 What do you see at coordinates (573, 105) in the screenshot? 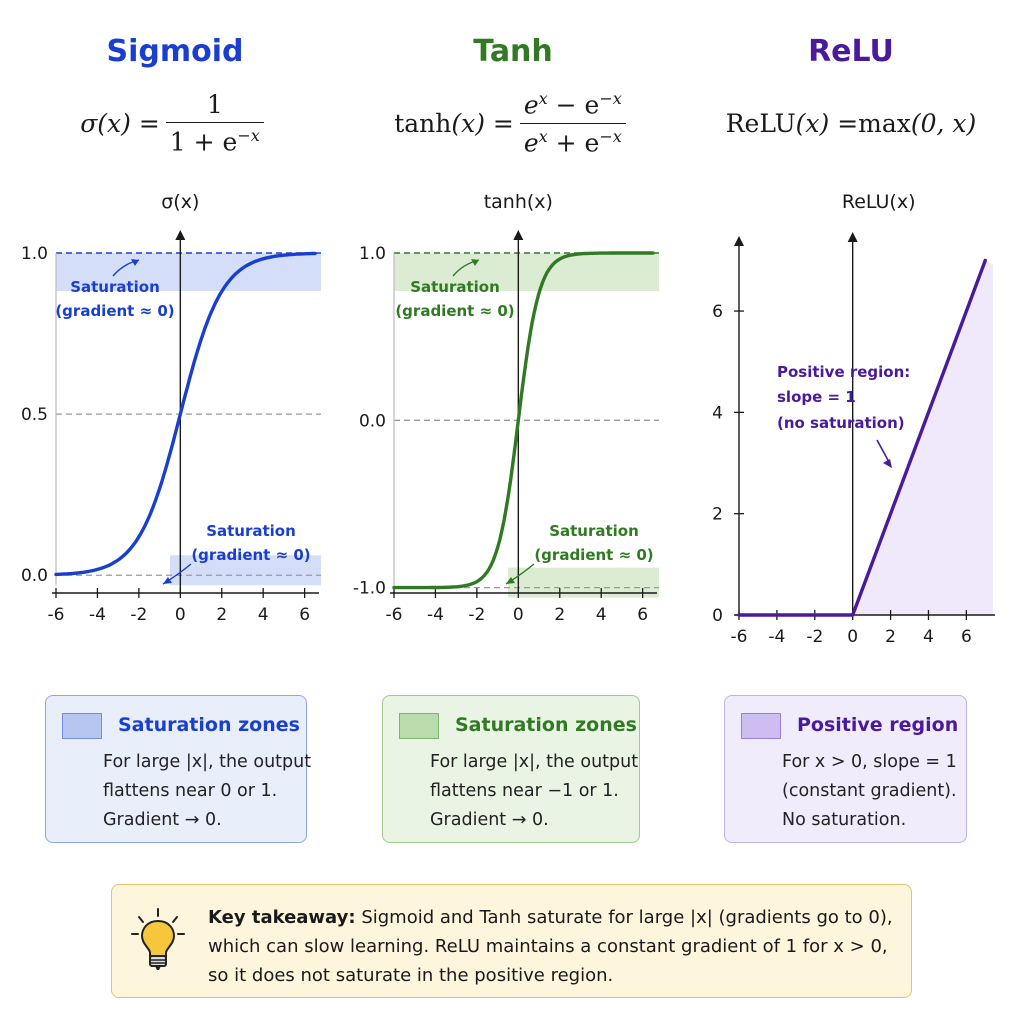
I see `tanh-num-mid: − e` at bounding box center [573, 105].